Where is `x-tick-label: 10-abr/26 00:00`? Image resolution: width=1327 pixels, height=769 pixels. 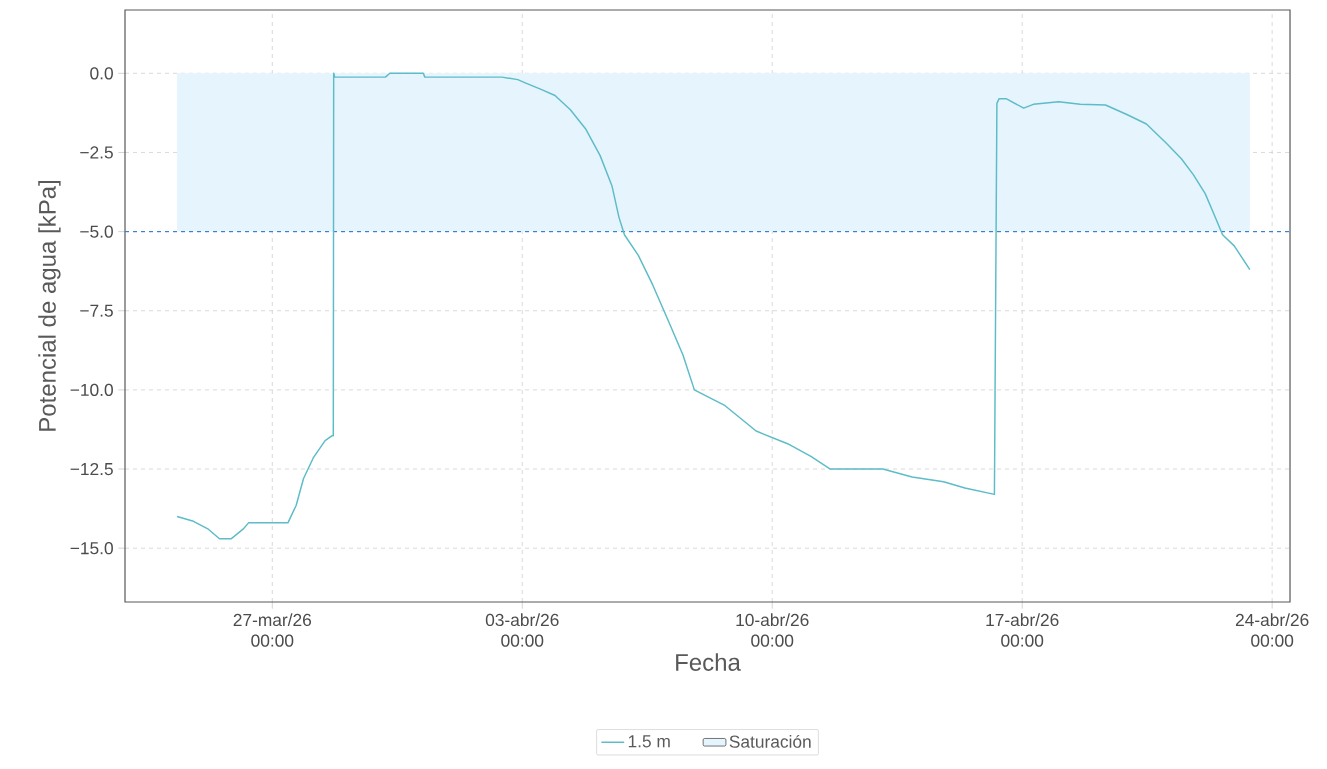 x-tick-label: 10-abr/26 00:00 is located at coordinates (772, 630).